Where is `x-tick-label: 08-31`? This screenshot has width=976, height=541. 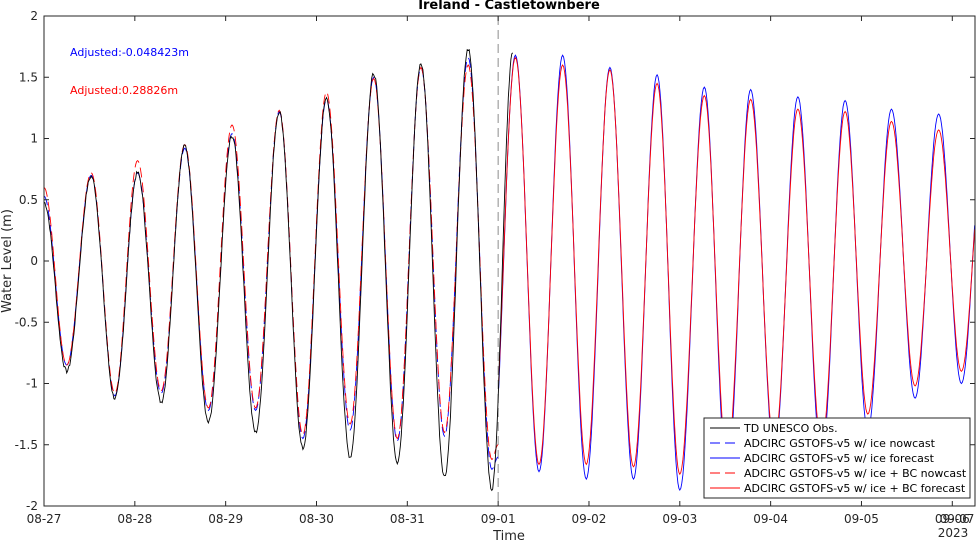 x-tick-label: 08-31 is located at coordinates (407, 519).